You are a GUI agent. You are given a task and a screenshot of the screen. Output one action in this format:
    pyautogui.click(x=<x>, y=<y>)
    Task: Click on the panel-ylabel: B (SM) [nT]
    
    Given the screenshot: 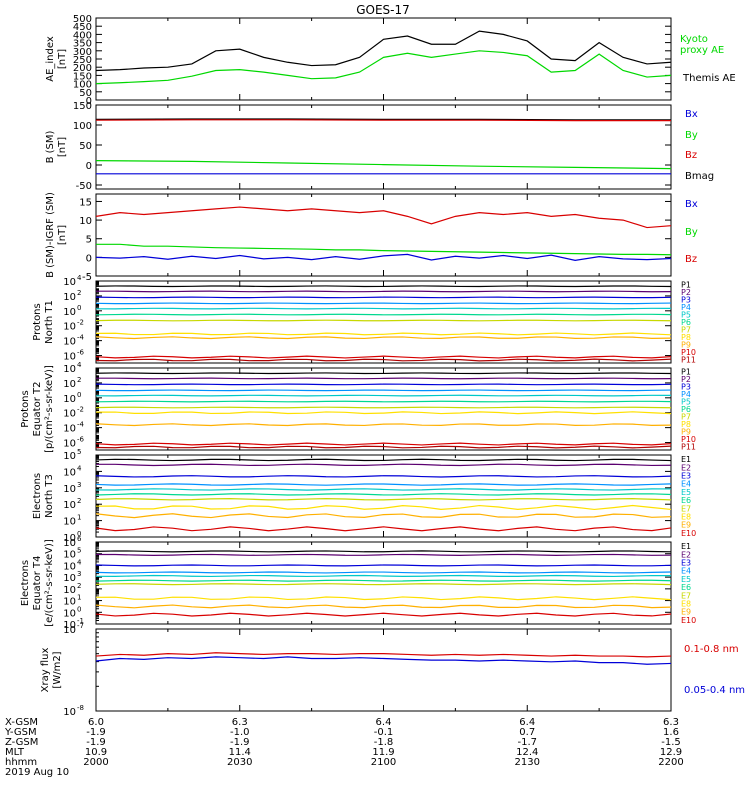 What is the action you would take?
    pyautogui.click(x=56, y=146)
    